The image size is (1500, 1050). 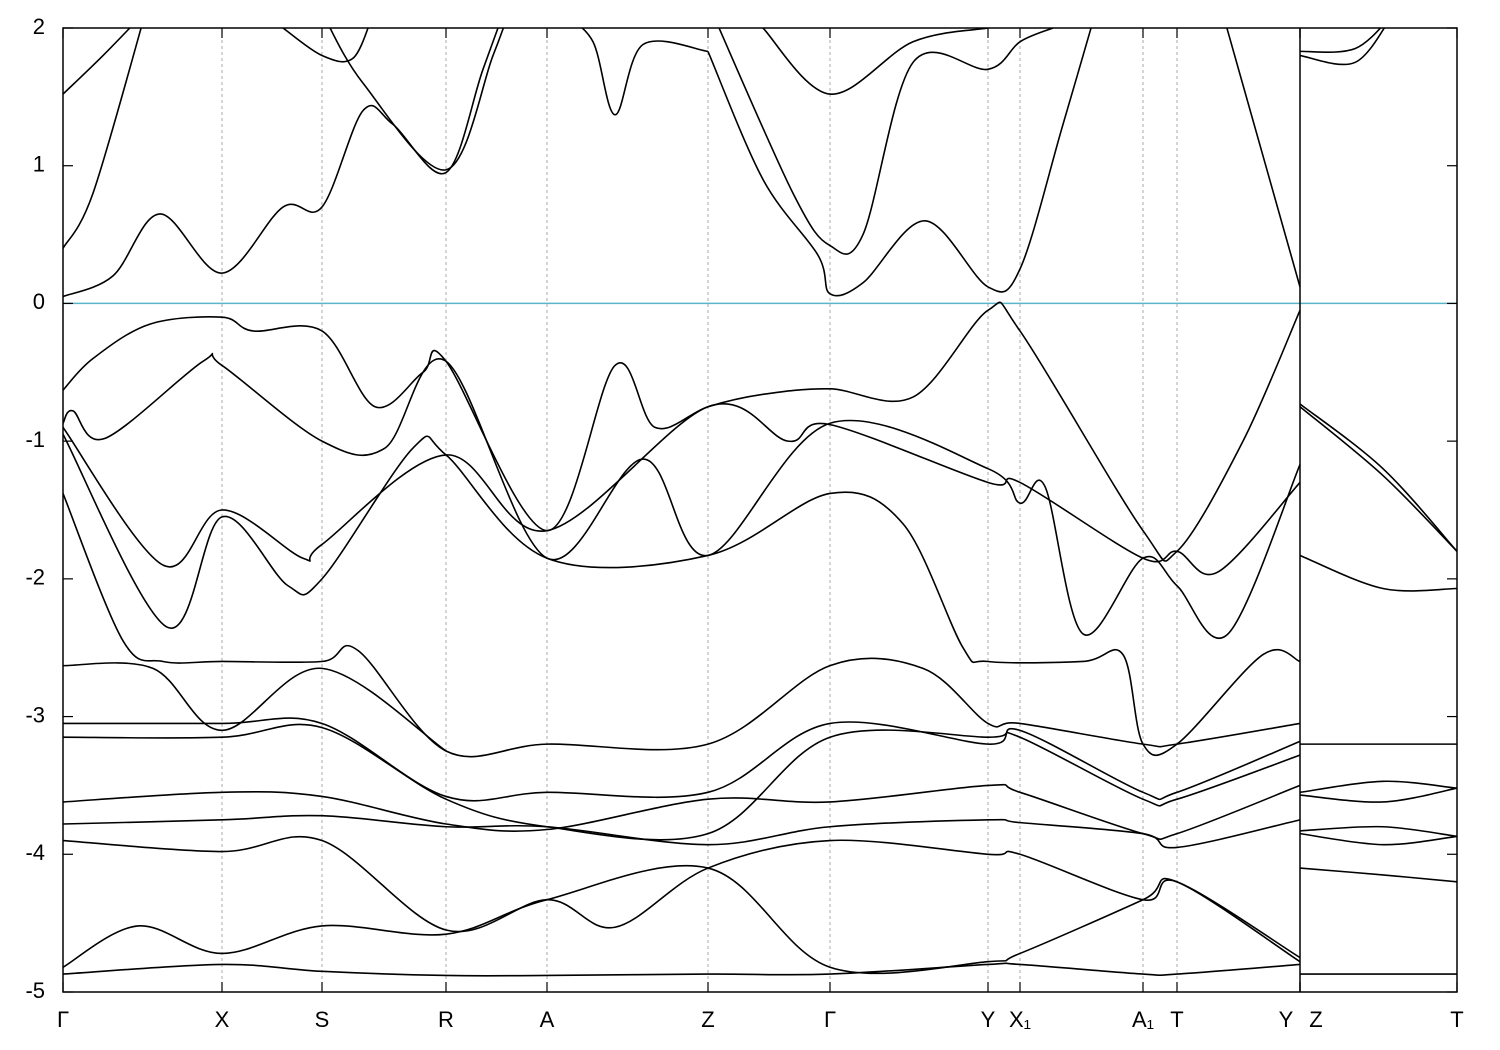 What do you see at coordinates (222, 1019) in the screenshot?
I see `x-tick-label: X` at bounding box center [222, 1019].